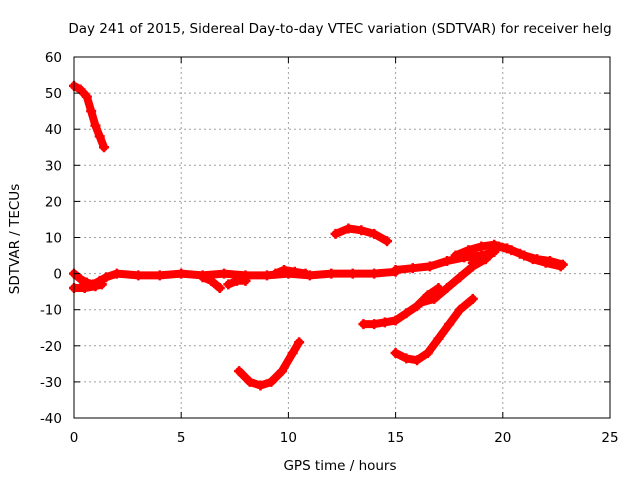 Image resolution: width=640 pixels, height=480 pixels. I want to click on y-axis-label: SDTVAR / TECUs, so click(15, 239).